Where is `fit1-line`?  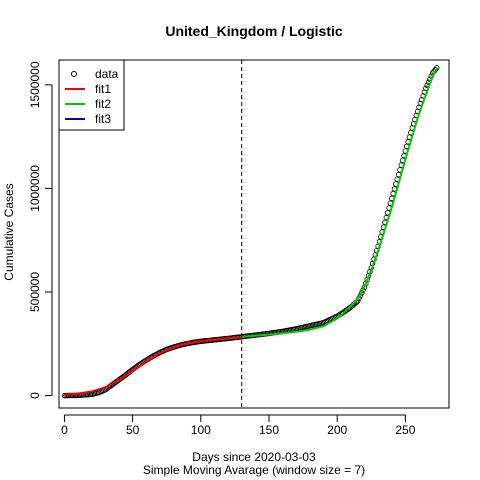
fit1-line is located at coordinates (153, 366).